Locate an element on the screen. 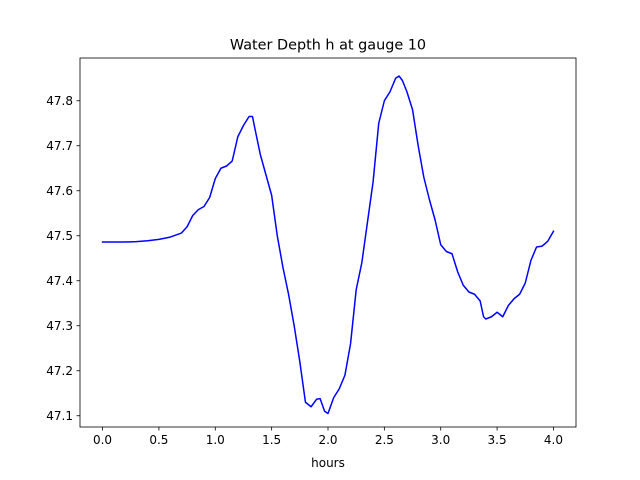 Image resolution: width=640 pixels, height=480 pixels. y-tick-label: 47.5 is located at coordinates (59, 236).